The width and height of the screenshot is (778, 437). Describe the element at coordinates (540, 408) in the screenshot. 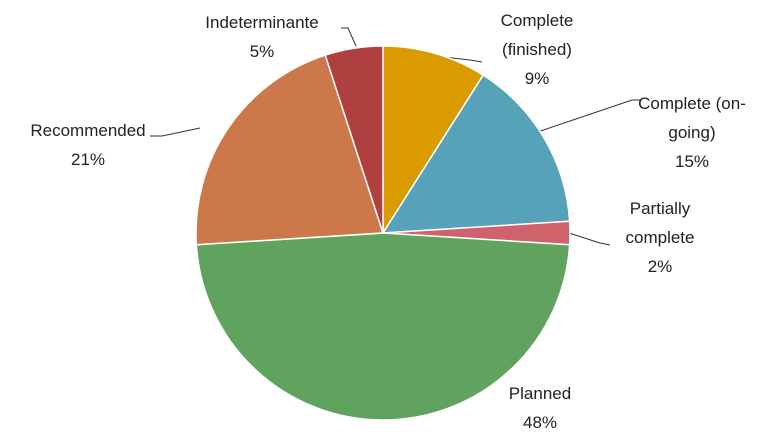

I see `slice-label: Planned 48%` at that location.